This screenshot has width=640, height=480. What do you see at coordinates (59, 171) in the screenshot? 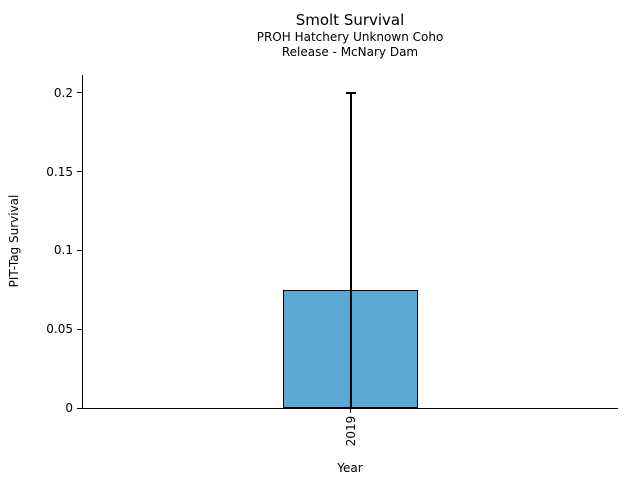
I see `y-tick-label: 0.15` at bounding box center [59, 171].